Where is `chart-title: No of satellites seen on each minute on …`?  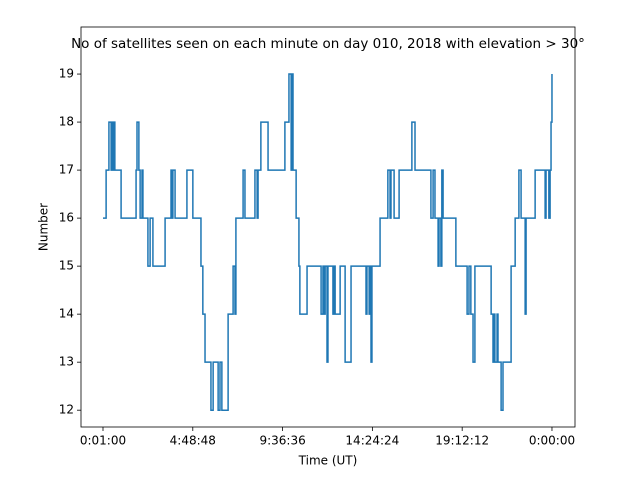
chart-title: No of satellites seen on each minute on … is located at coordinates (328, 44).